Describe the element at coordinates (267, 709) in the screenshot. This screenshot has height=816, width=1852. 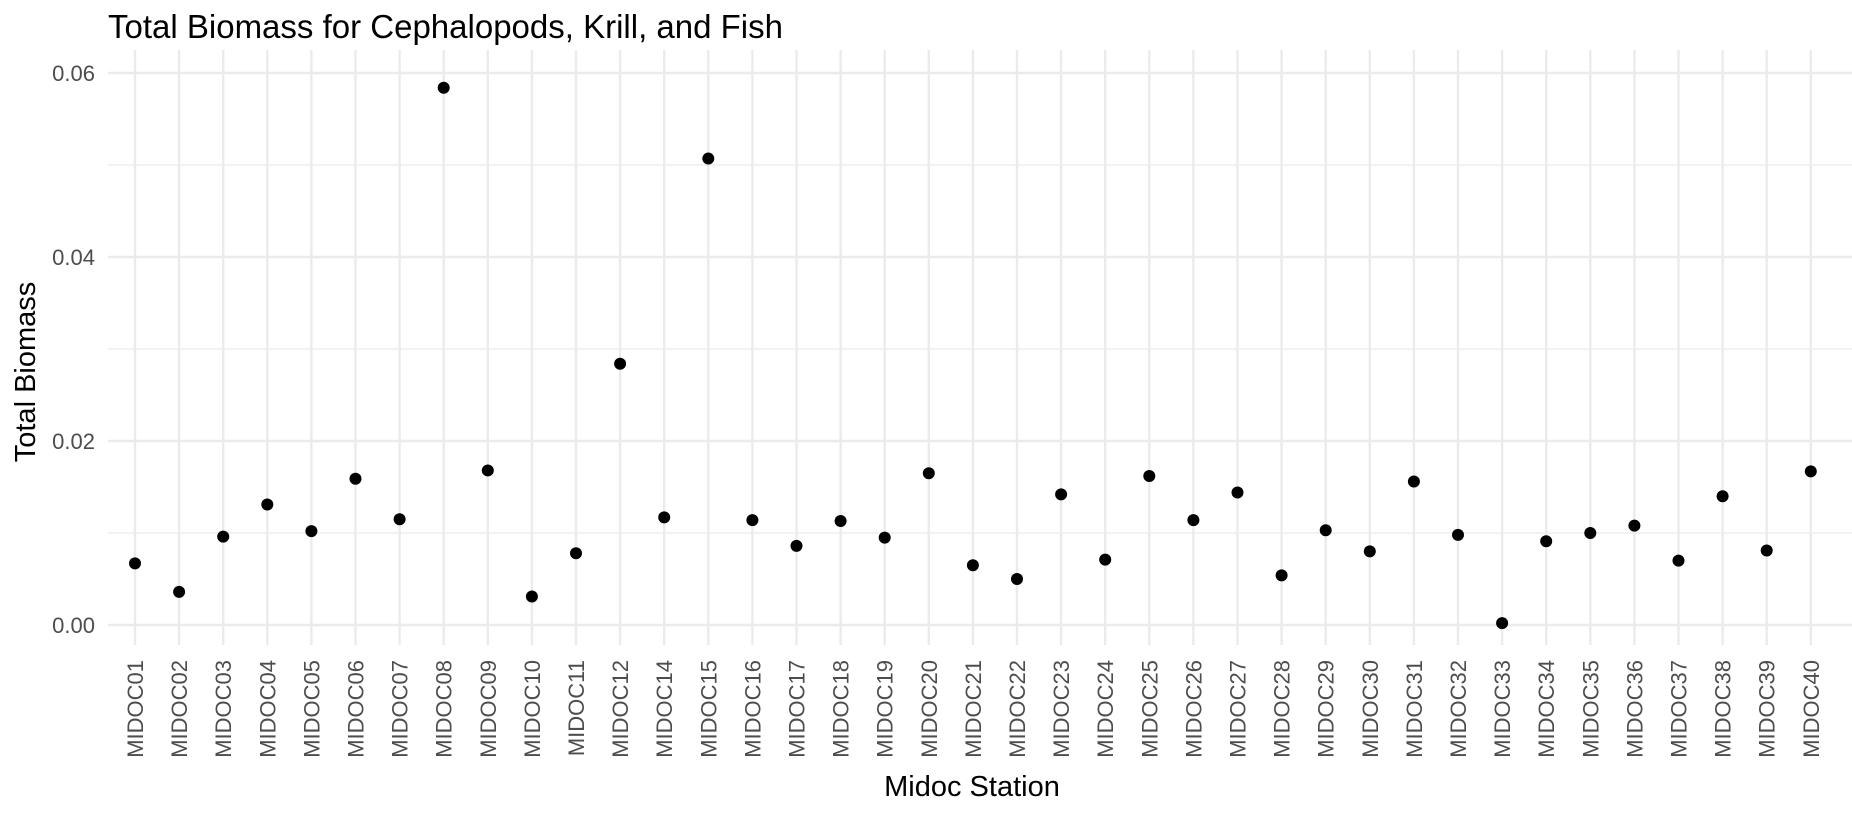
I see `x-tick-label: MIDOC04` at that location.